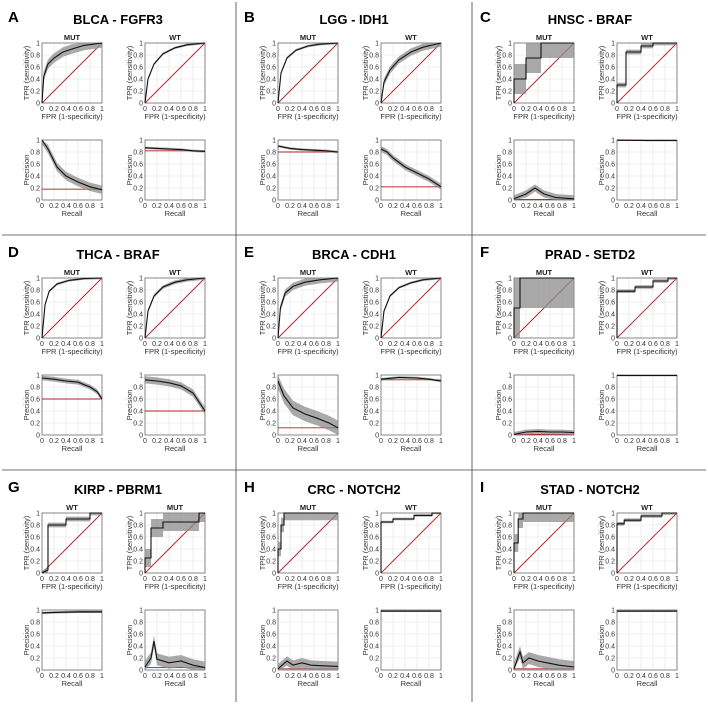 The width and height of the screenshot is (708, 704). Describe the element at coordinates (411, 272) in the screenshot. I see `subplot-title: WT` at that location.